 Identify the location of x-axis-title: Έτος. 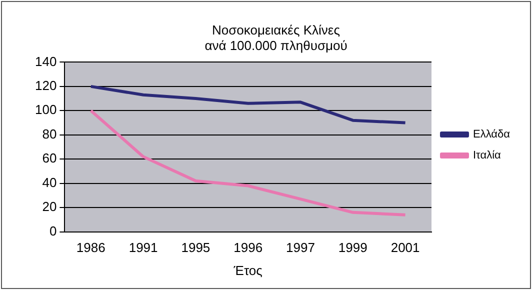
(247, 270).